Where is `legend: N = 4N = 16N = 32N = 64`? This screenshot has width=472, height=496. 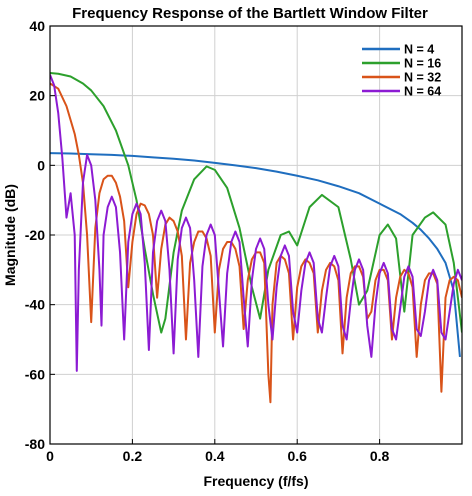
legend: N = 4N = 16N = 32N = 64 is located at coordinates (401, 71).